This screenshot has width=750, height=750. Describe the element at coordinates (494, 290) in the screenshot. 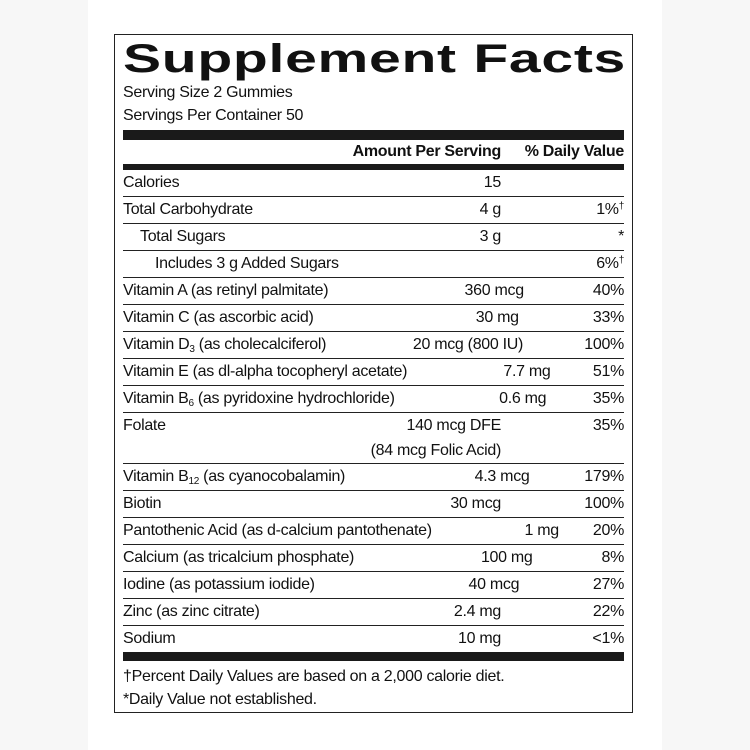

I see `nutrient-amount: 360 mcg` at that location.